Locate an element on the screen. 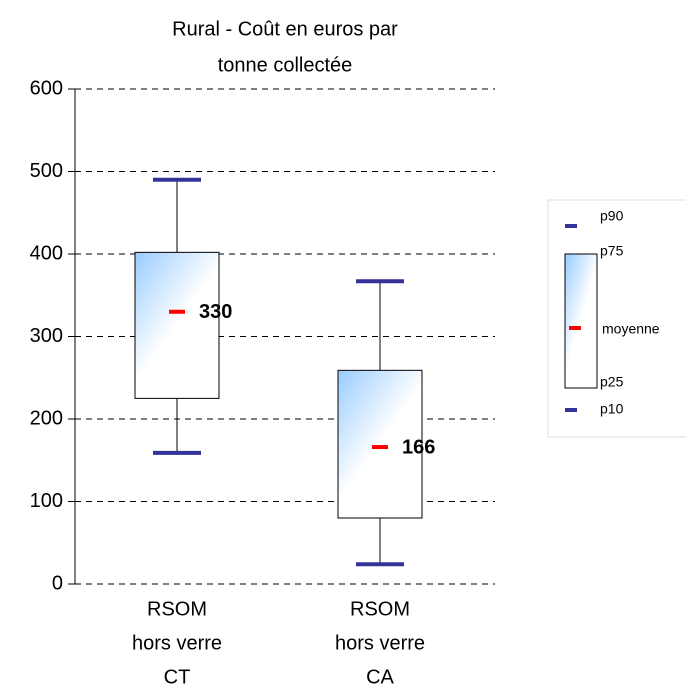 The height and width of the screenshot is (691, 686). legend-label: p75 is located at coordinates (612, 251).